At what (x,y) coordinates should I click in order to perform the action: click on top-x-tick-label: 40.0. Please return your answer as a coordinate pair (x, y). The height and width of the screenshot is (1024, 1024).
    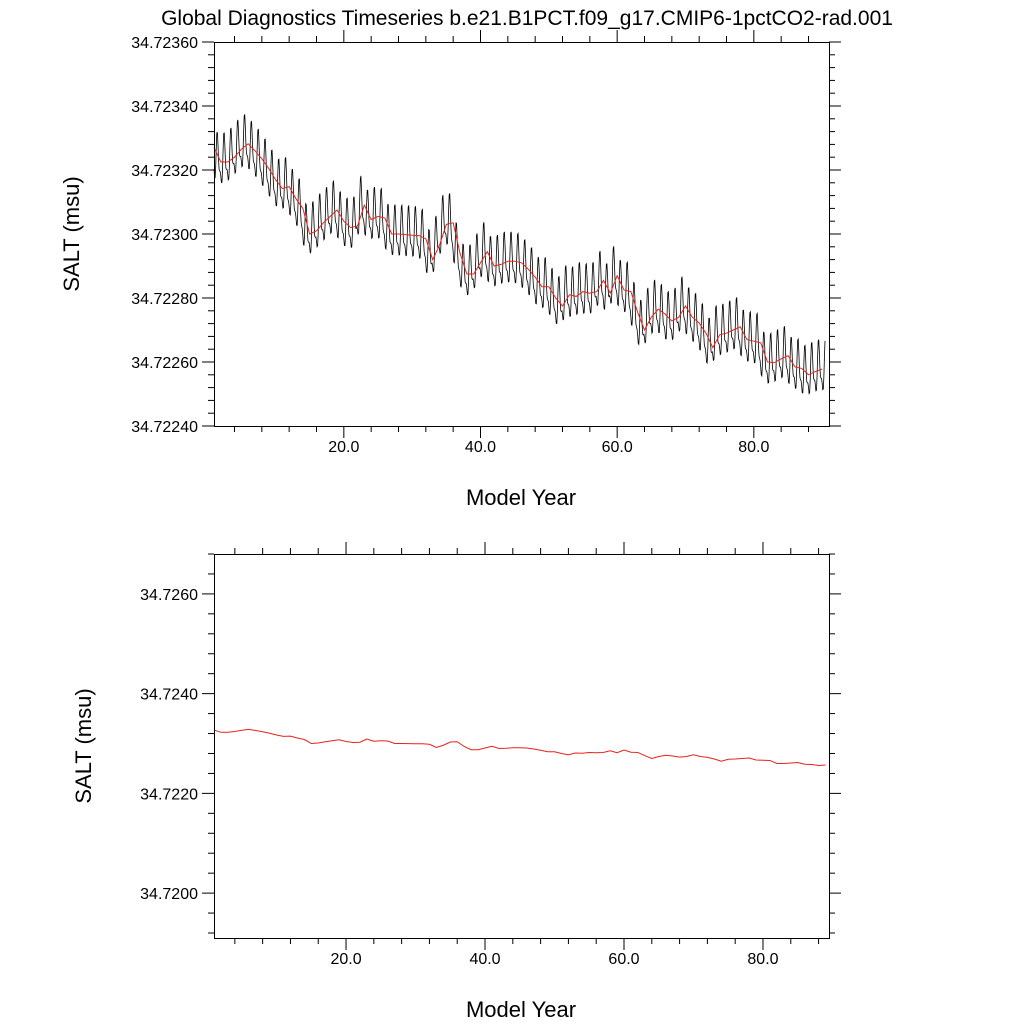
    Looking at the image, I should click on (480, 447).